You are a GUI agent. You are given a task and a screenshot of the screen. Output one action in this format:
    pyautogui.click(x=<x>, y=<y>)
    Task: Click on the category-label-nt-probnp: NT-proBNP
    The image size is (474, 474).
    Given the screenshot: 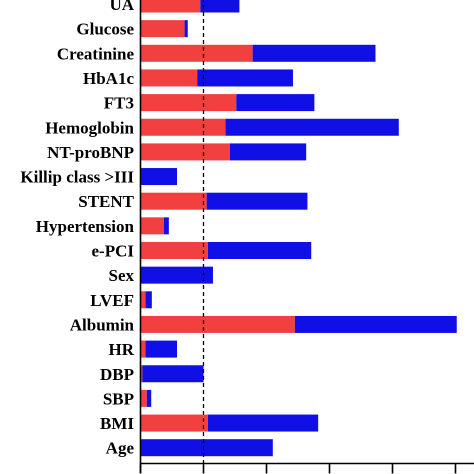 What is the action you would take?
    pyautogui.click(x=90, y=152)
    